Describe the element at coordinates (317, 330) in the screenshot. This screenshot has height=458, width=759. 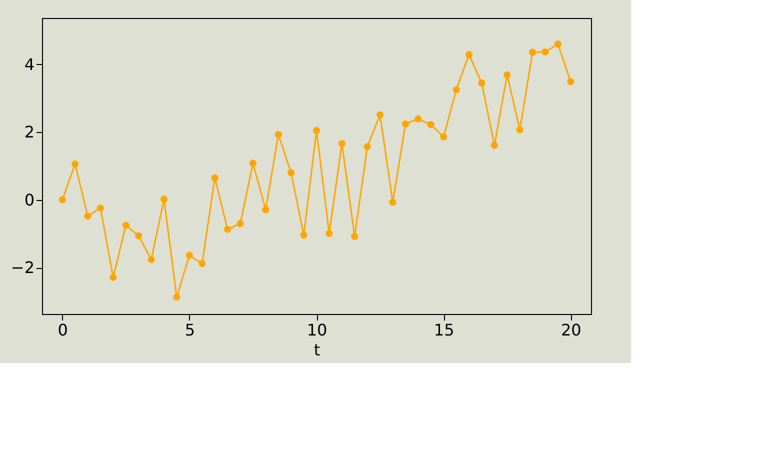
I see `x-tick-label: 10` at that location.